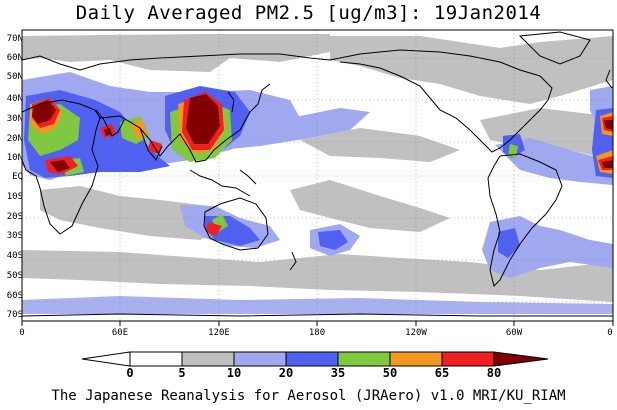 The width and height of the screenshot is (617, 410). Describe the element at coordinates (14, 119) in the screenshot. I see `lat-label-30n: 30N` at that location.